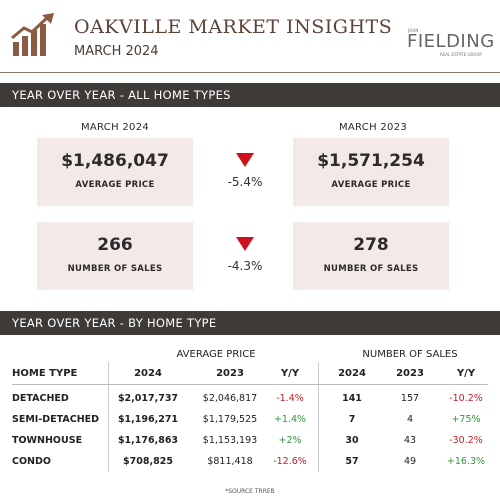 The height and width of the screenshot is (500, 500). I want to click on logo-icon, so click(32, 34).